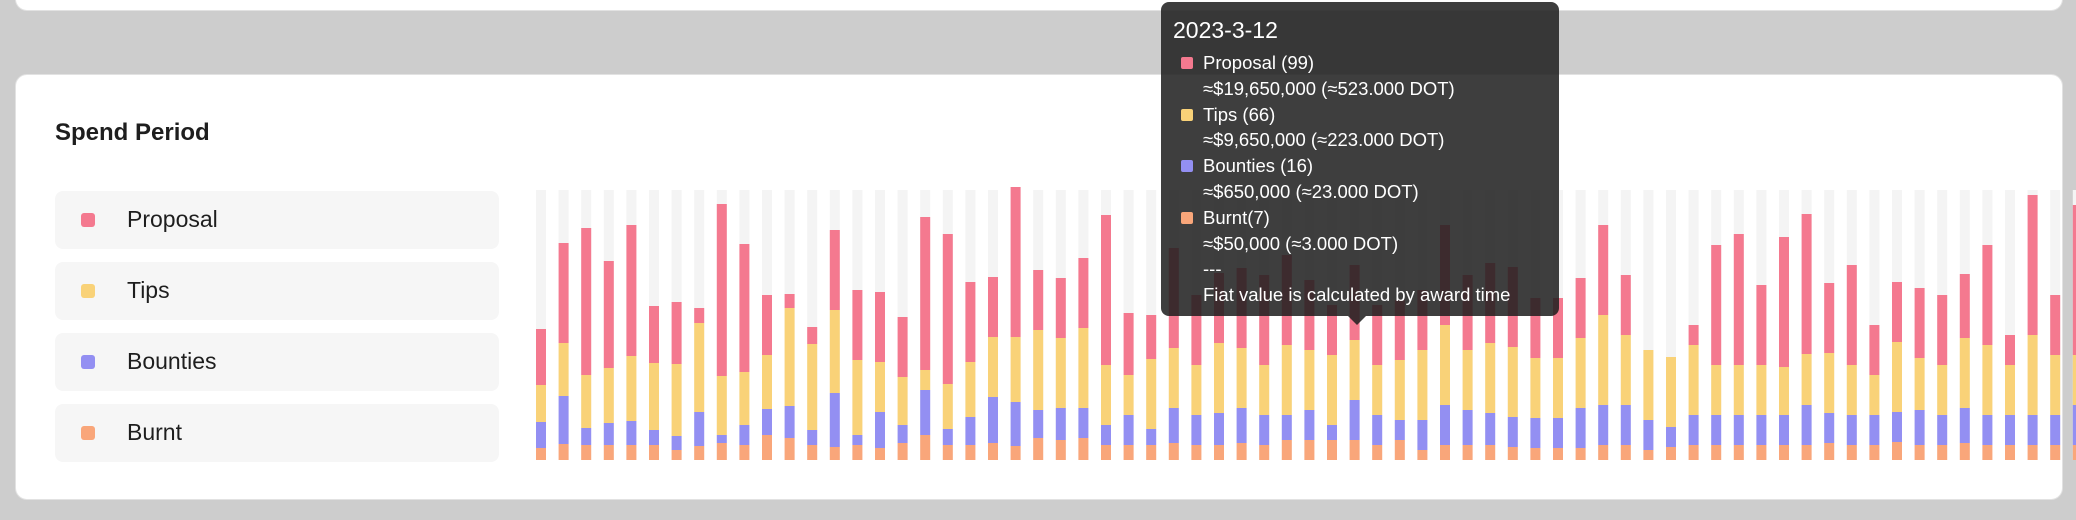 The height and width of the screenshot is (520, 2076). I want to click on legend-item-proposal: Proposal, so click(277, 220).